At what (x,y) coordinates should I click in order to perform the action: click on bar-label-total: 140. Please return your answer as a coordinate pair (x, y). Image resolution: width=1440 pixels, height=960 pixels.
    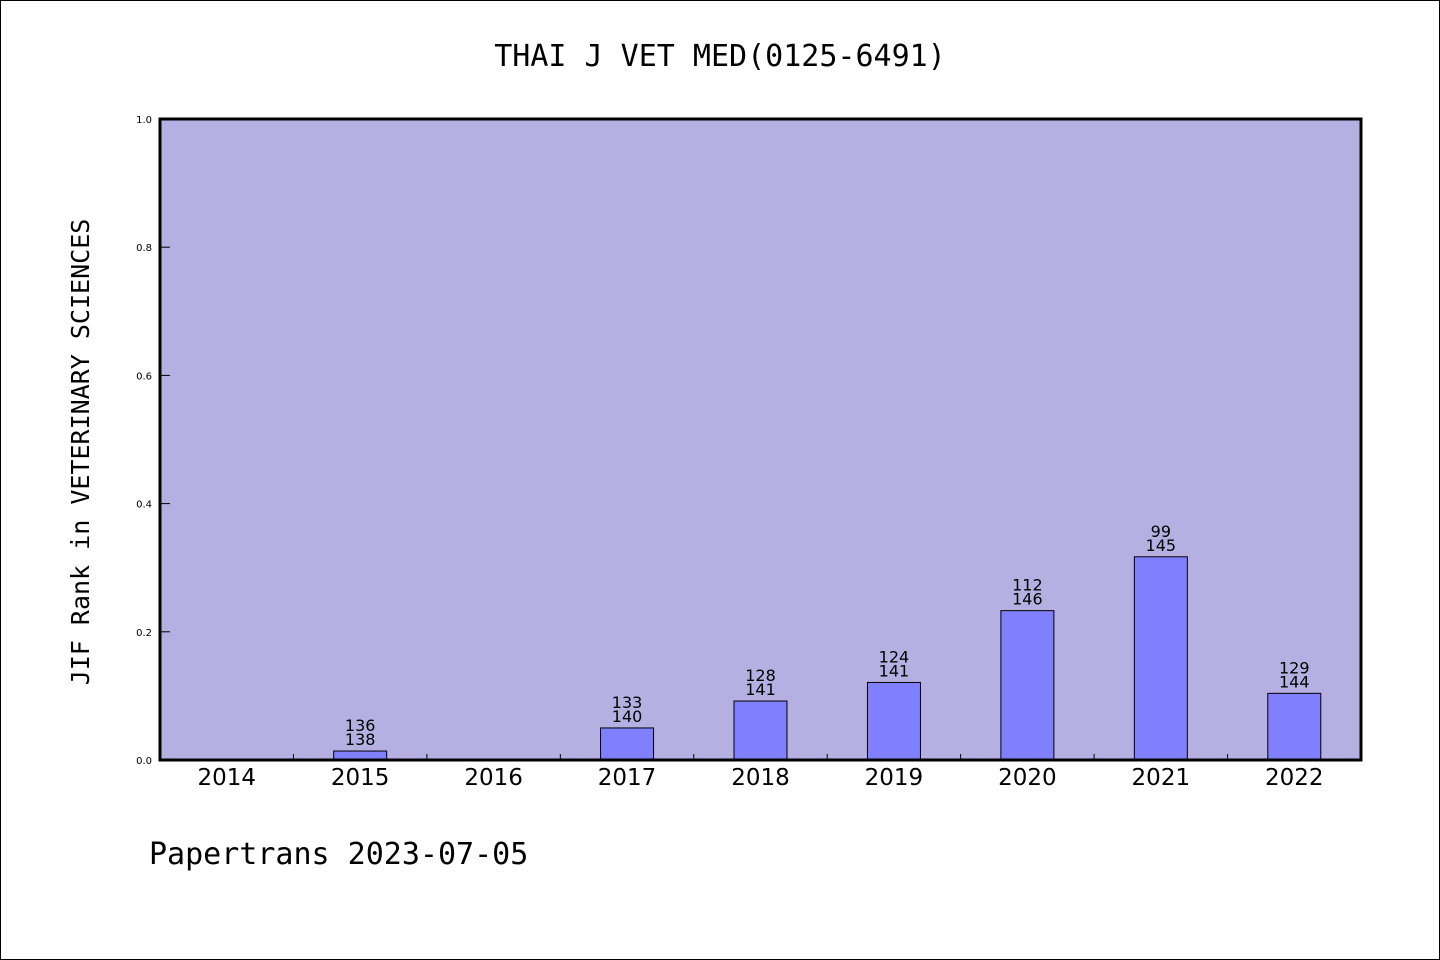
    Looking at the image, I should click on (627, 716).